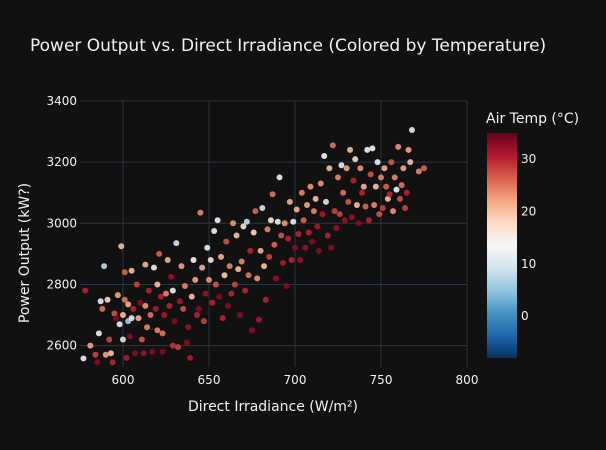  I want to click on x-tick-label: 700, so click(295, 380).